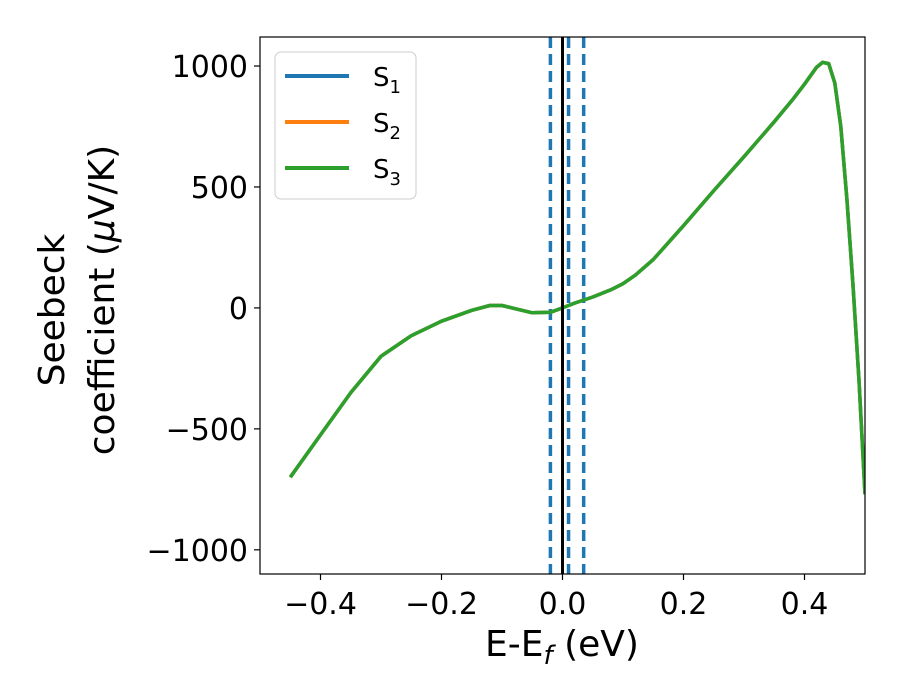 This screenshot has width=900, height=700. What do you see at coordinates (684, 604) in the screenshot?
I see `x-tick-label-4: 0.2` at bounding box center [684, 604].